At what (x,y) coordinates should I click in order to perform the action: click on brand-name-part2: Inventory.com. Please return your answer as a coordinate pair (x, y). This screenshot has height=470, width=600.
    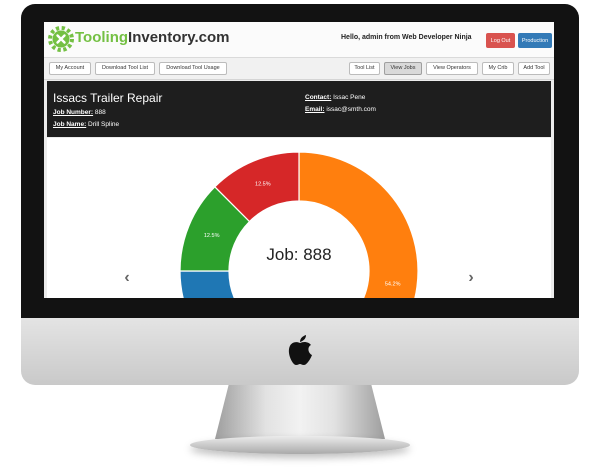
    Looking at the image, I should click on (179, 37).